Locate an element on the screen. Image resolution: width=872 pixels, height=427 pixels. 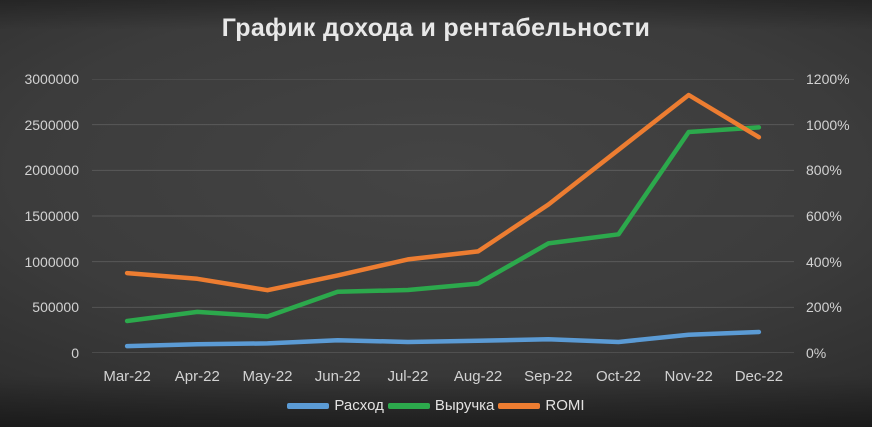
right-axis-tick-label: 600% is located at coordinates (824, 216).